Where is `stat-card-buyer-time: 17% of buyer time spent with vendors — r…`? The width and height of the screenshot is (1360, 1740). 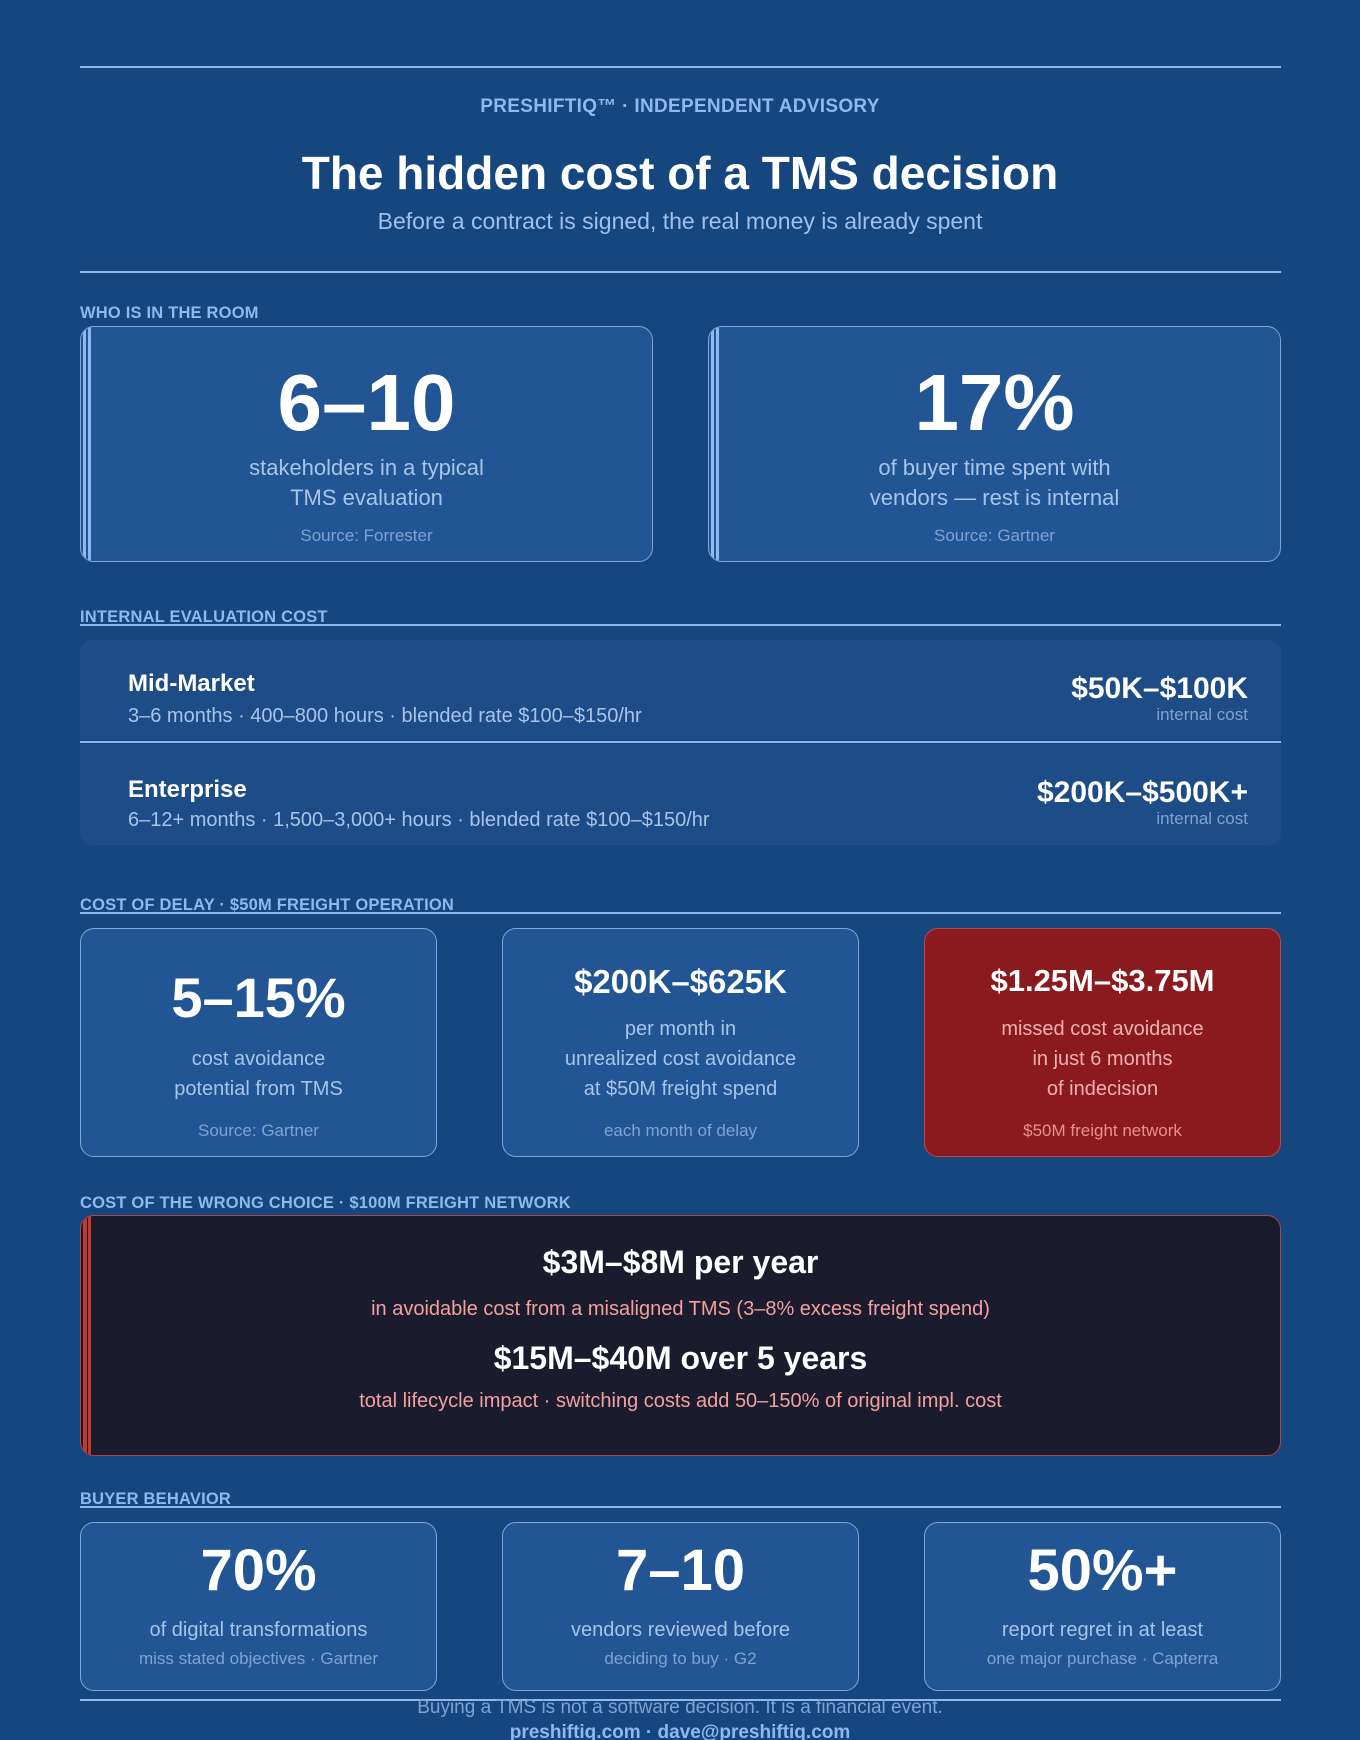
stat-card-buyer-time: 17% of buyer time spent with vendors — r… is located at coordinates (994, 444).